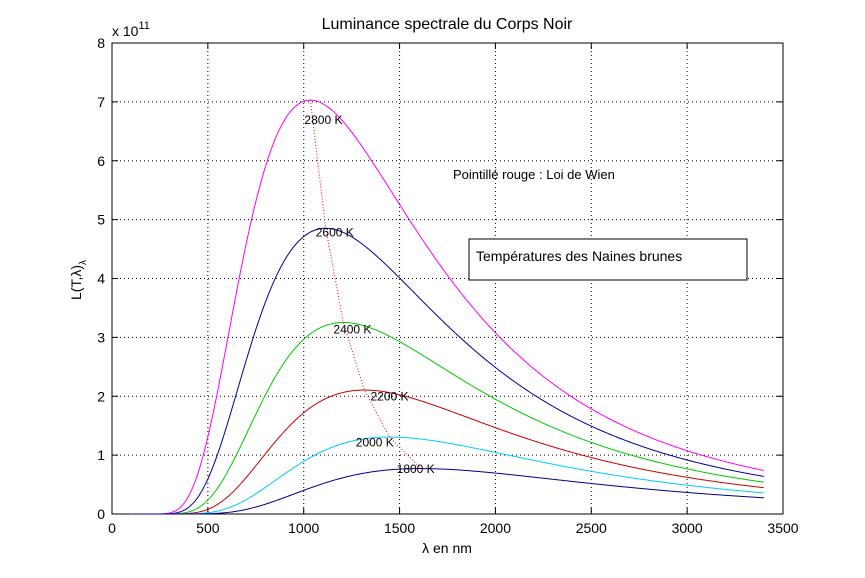 The image size is (865, 578). I want to click on y-axis-label-main: L(T,λ), so click(76, 282).